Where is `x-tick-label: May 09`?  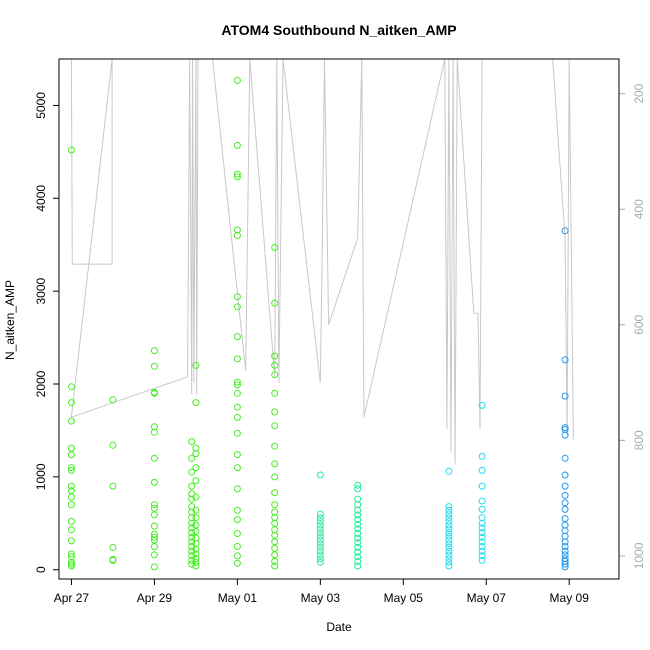
x-tick-label: May 09 is located at coordinates (570, 598).